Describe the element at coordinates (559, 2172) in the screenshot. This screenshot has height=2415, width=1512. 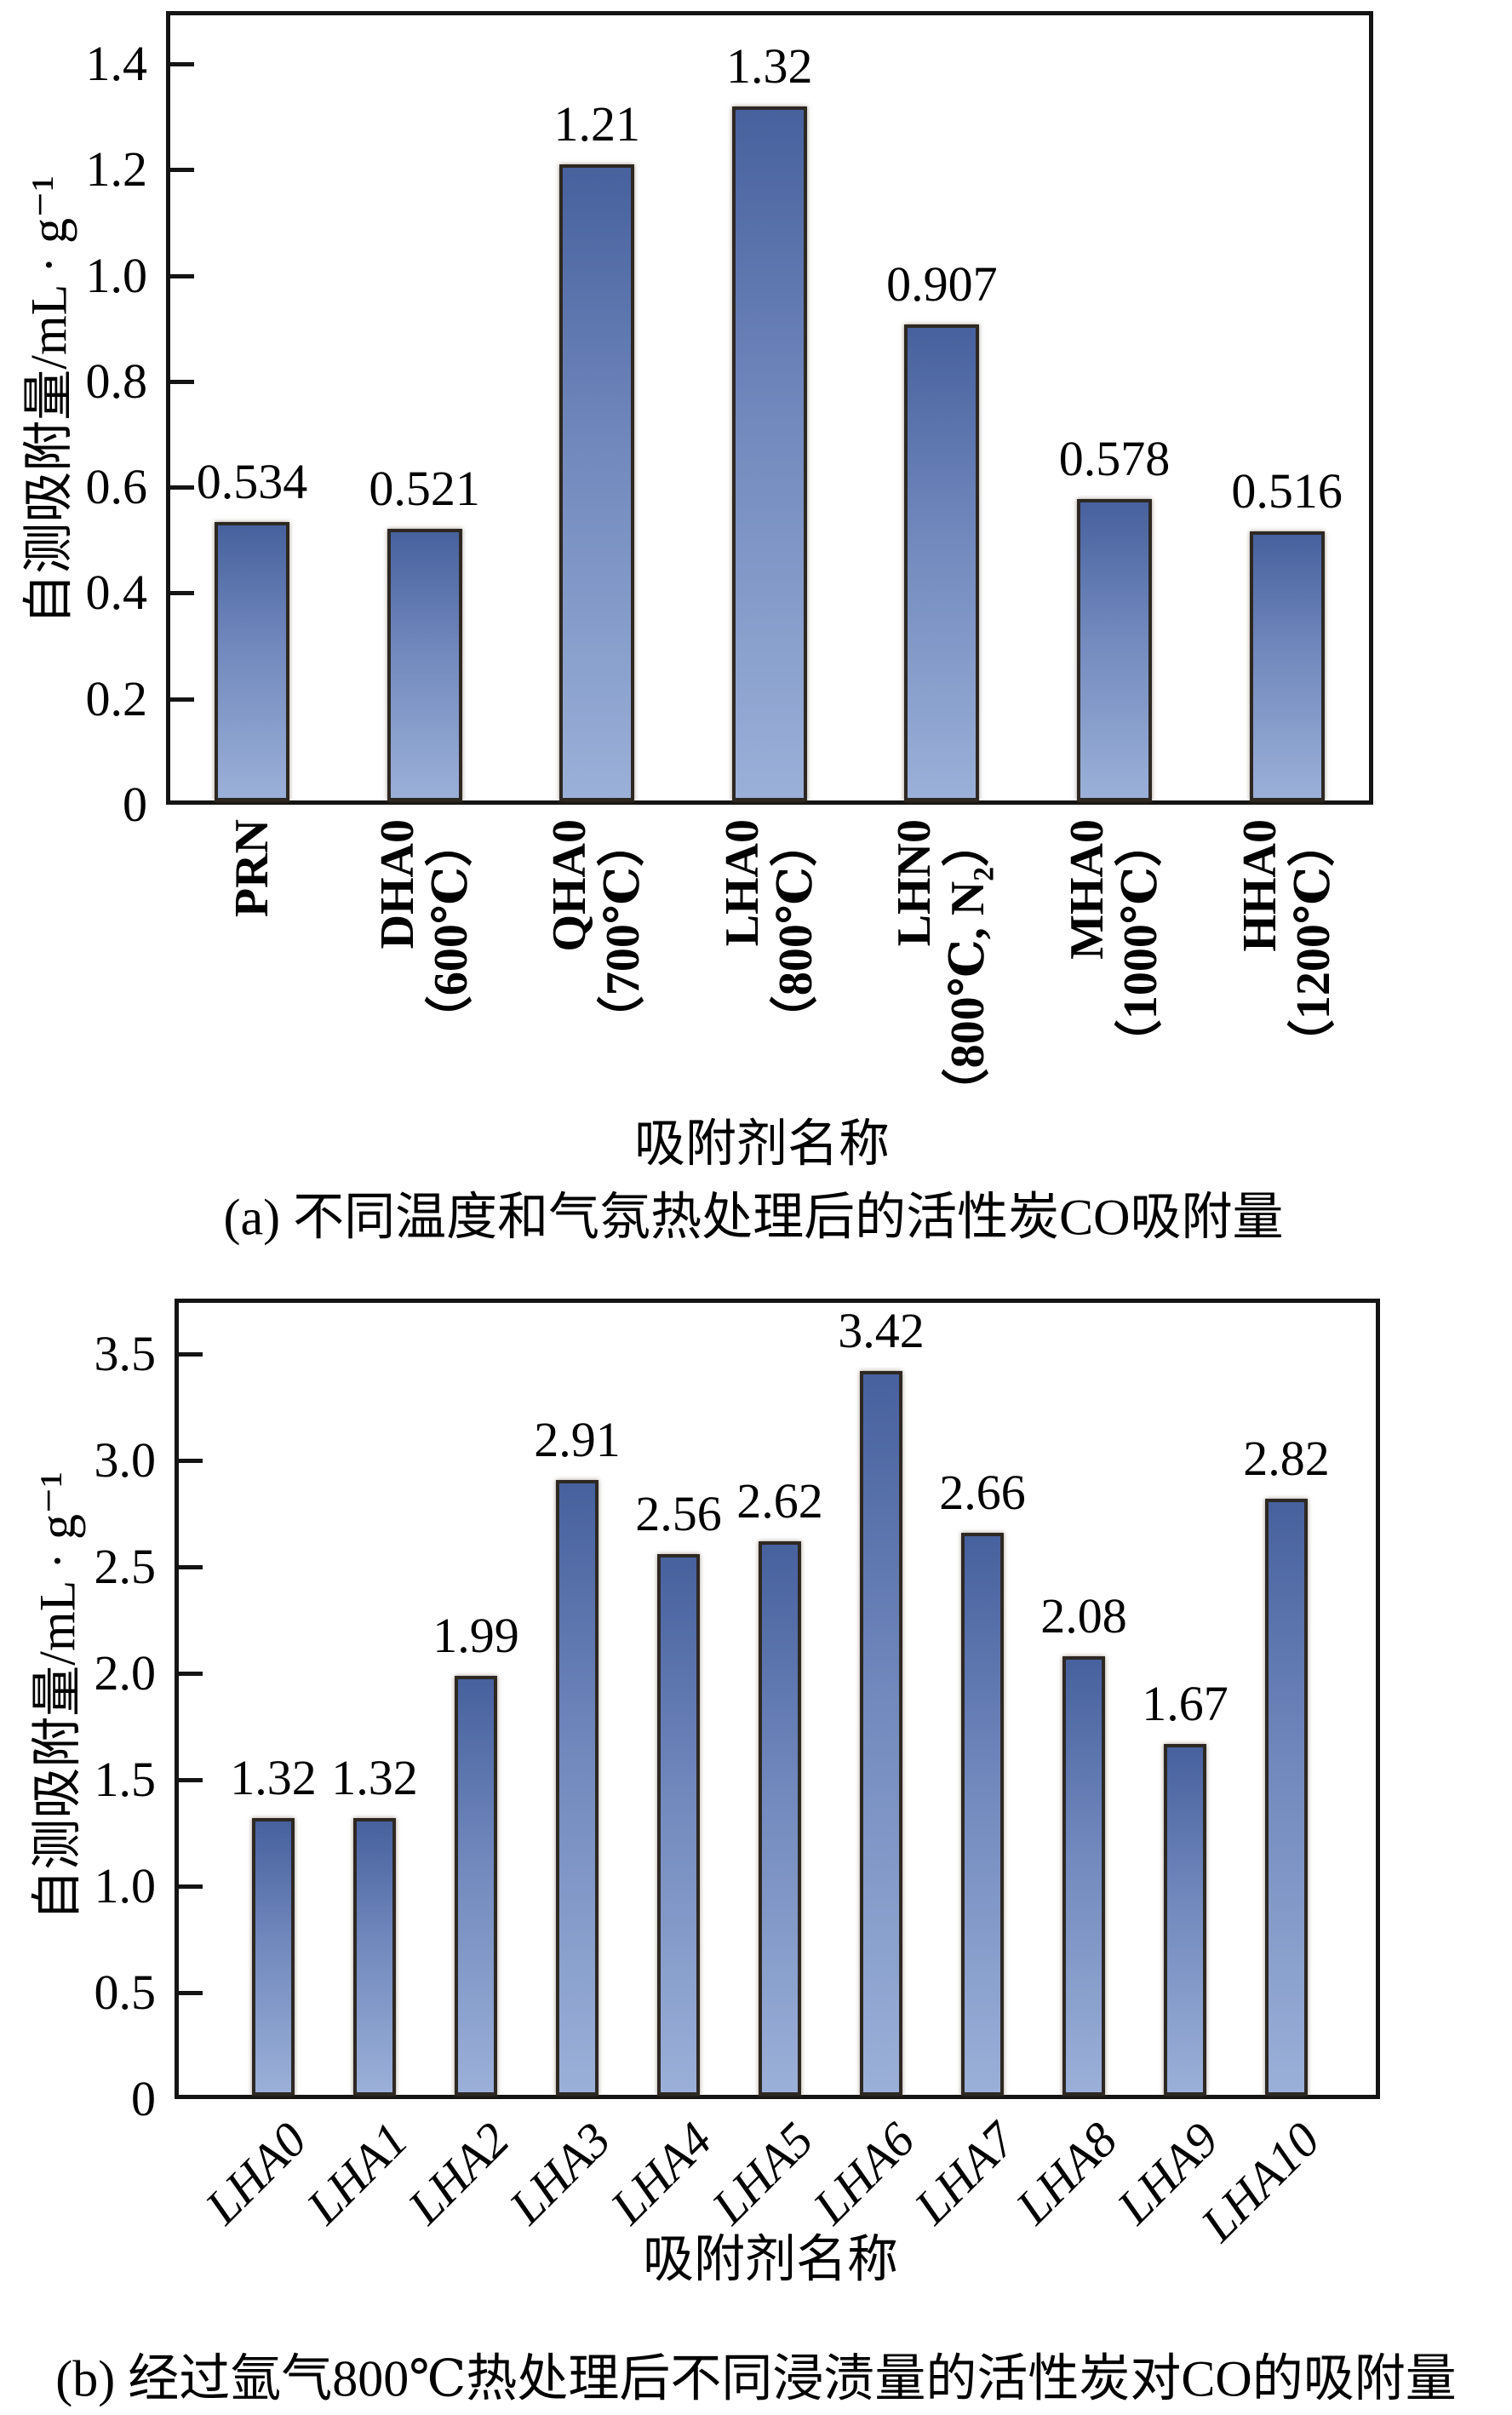
I see `x-category-label-text: LHA3` at that location.